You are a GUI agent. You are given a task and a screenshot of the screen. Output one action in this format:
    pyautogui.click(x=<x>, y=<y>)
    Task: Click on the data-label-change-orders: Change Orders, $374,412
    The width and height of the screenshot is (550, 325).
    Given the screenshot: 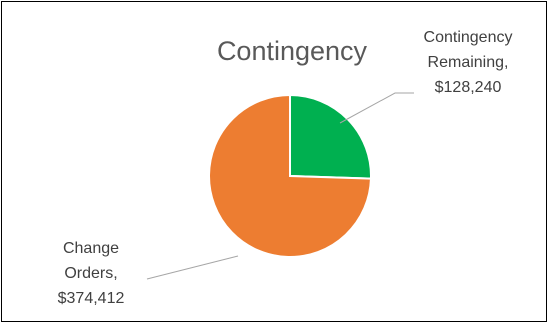 What is the action you would take?
    pyautogui.click(x=91, y=273)
    